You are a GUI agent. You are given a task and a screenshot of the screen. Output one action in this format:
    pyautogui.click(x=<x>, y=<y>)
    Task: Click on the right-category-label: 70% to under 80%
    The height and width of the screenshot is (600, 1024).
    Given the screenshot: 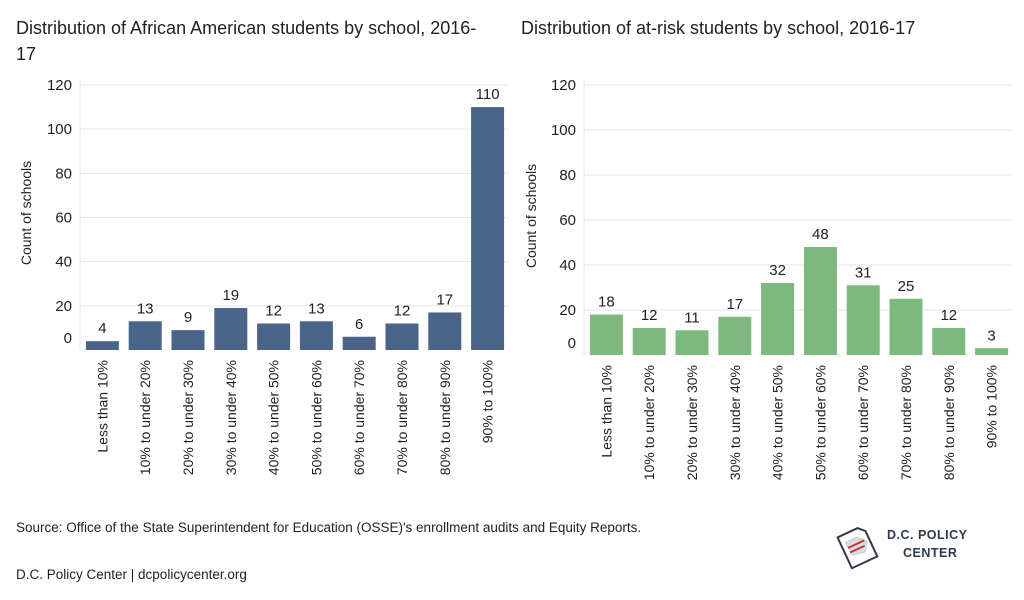 What is the action you would take?
    pyautogui.click(x=906, y=422)
    